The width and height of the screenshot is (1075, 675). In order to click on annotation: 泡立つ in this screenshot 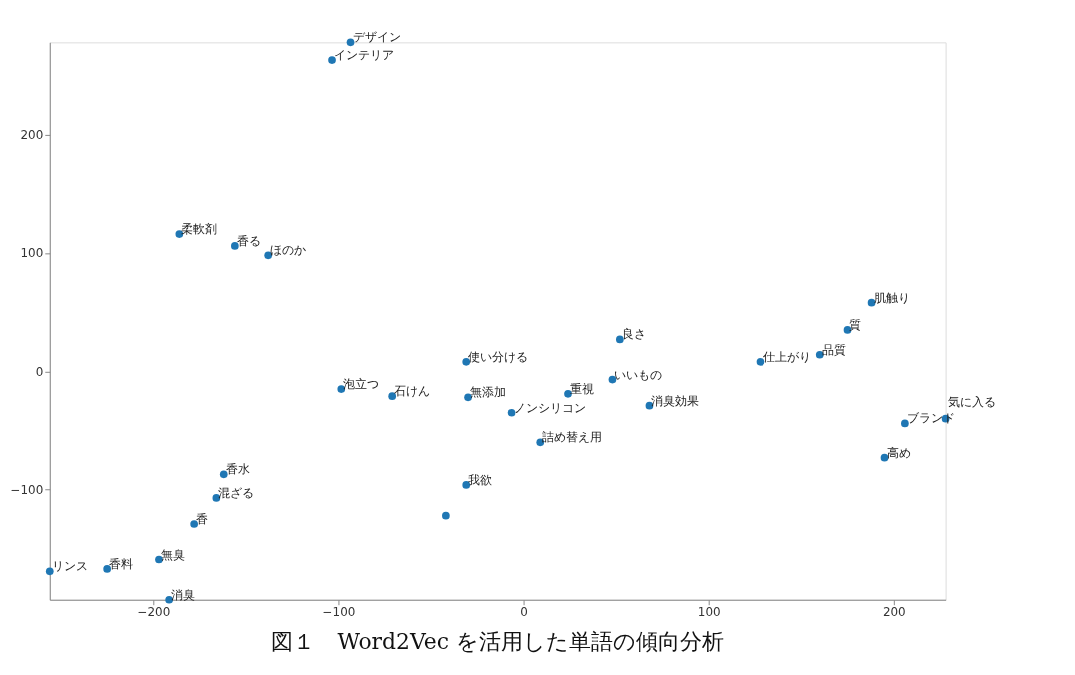, I will do `click(361, 384)`.